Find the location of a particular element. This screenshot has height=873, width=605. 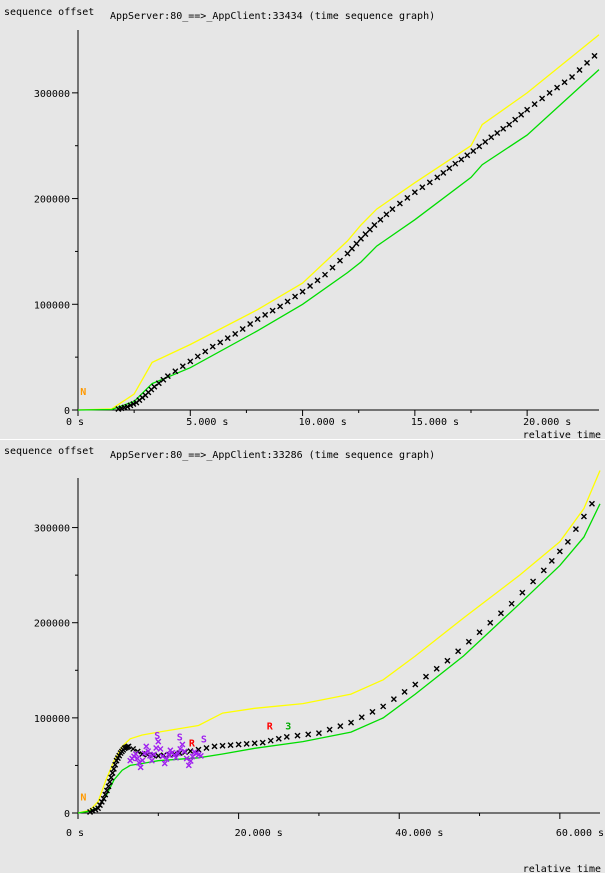

top-y-tick-label: 300000 is located at coordinates (52, 94).